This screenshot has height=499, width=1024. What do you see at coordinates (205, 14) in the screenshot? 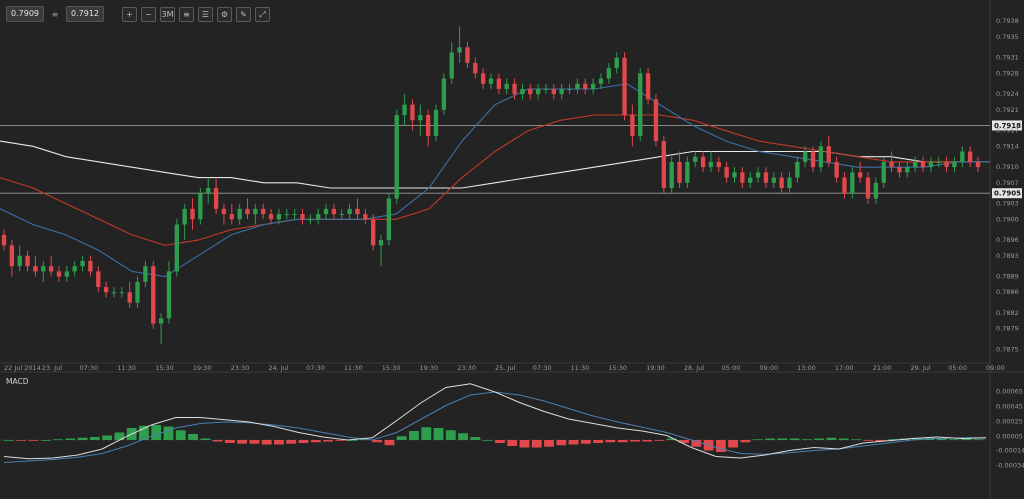
I see `list-icon: ☰` at bounding box center [205, 14].